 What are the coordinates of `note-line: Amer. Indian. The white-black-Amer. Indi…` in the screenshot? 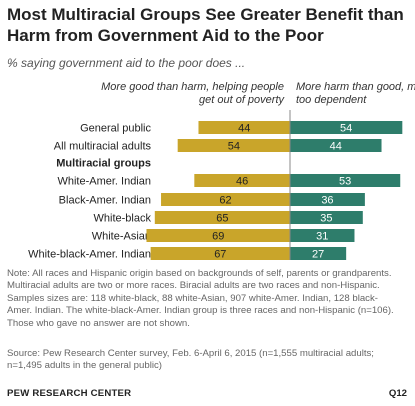 It's located at (200, 311).